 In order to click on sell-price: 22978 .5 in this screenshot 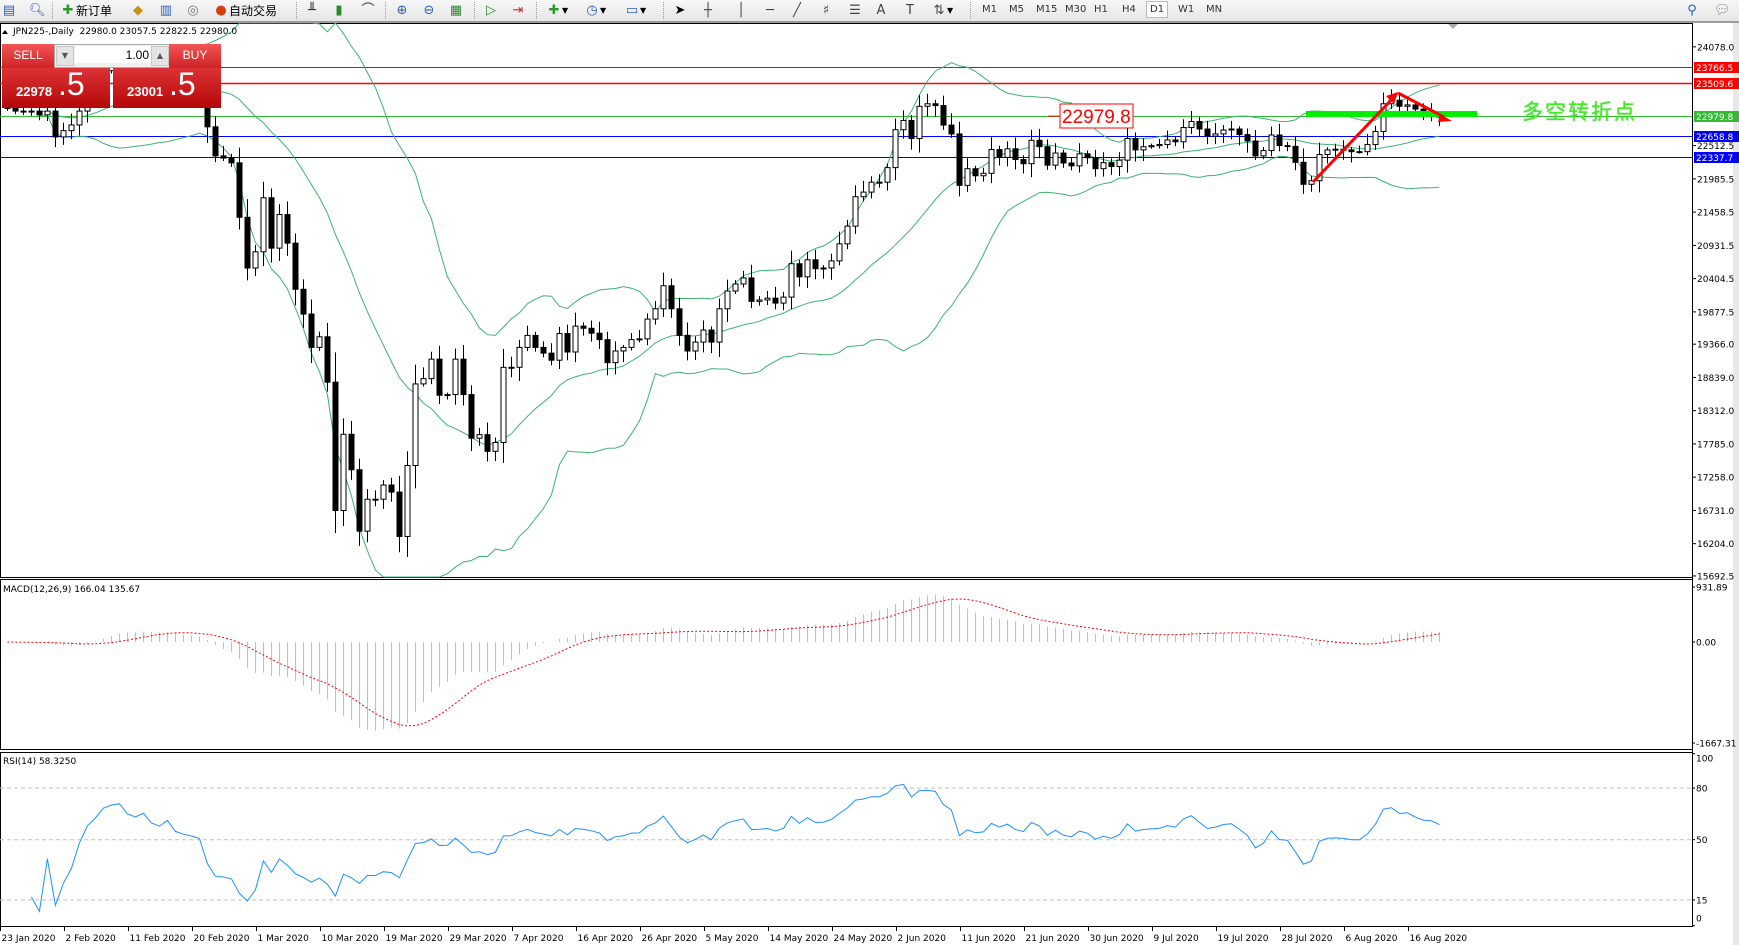, I will do `click(56, 87)`.